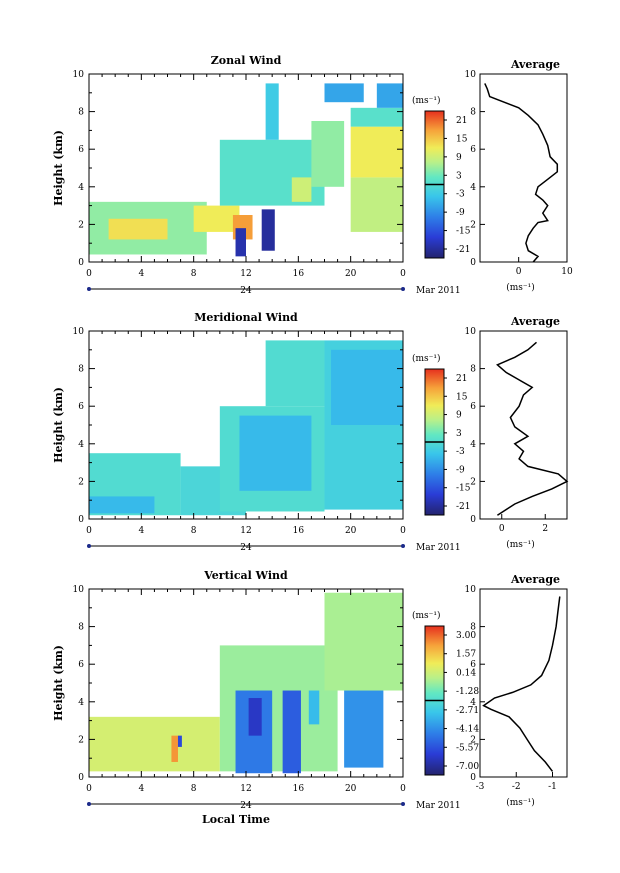 This screenshot has height=873, width=620. What do you see at coordinates (467, 767) in the screenshot?
I see `colorbar-tick-label: -7.00` at bounding box center [467, 767].